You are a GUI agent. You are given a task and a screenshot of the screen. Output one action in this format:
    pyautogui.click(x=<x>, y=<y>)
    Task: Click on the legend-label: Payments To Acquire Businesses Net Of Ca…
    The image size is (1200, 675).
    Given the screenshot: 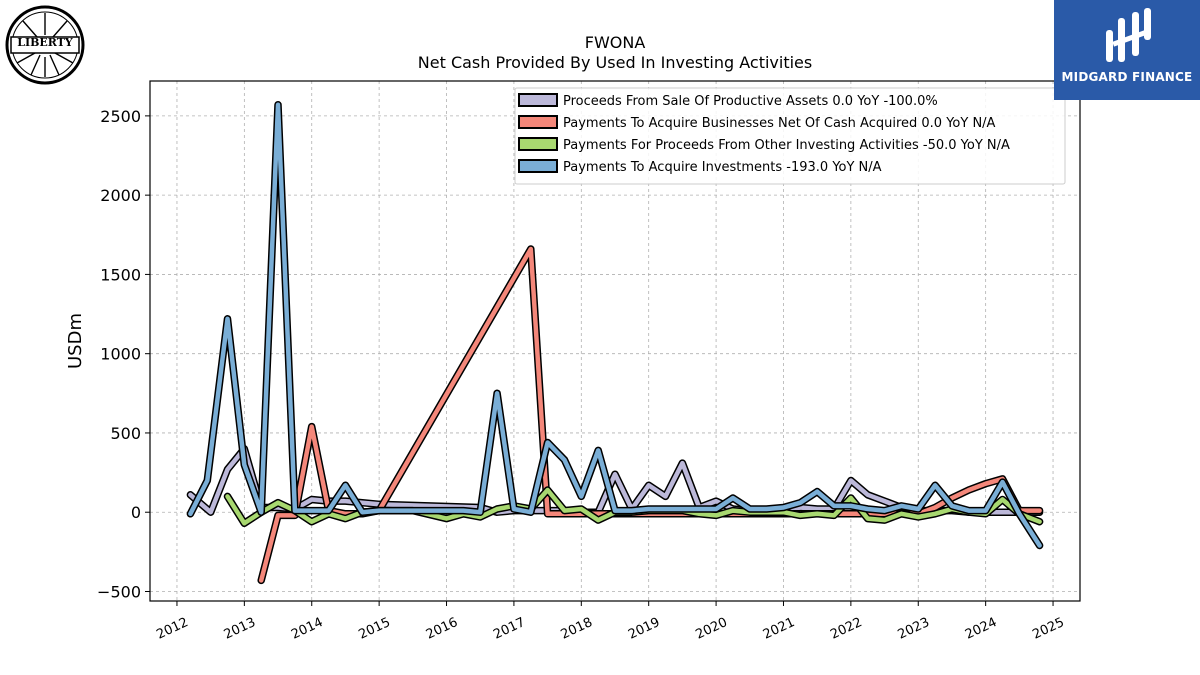 What is the action you would take?
    pyautogui.click(x=779, y=123)
    